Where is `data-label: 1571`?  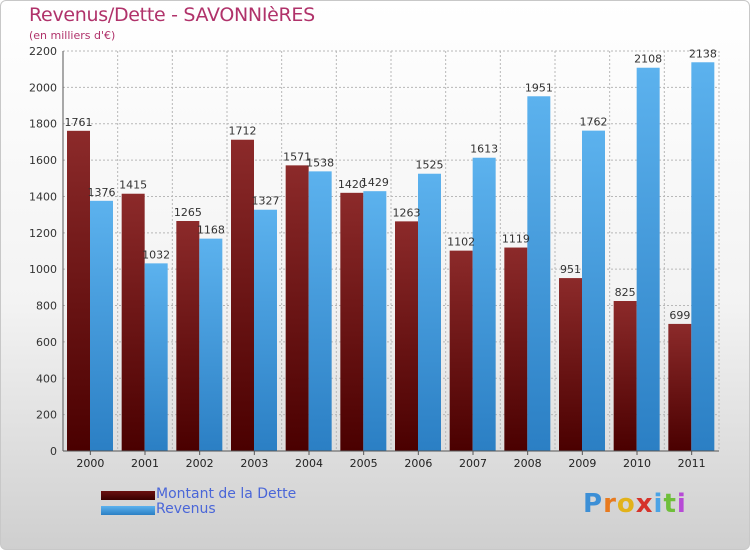 data-label: 1571 is located at coordinates (297, 156).